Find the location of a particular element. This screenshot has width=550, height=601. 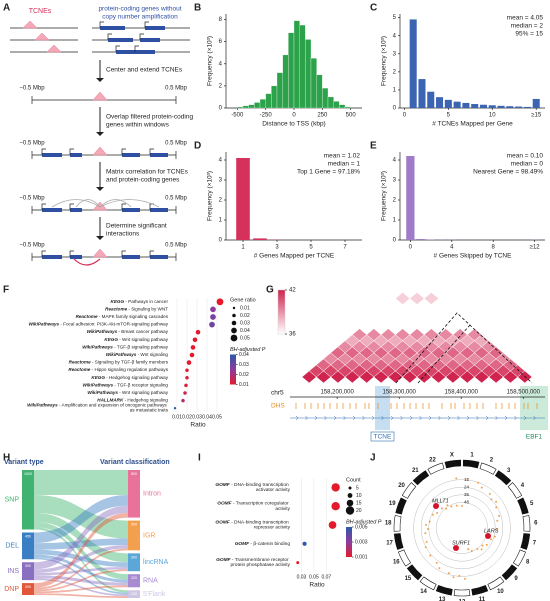

x-tick-label: 0.03 is located at coordinates (197, 417).